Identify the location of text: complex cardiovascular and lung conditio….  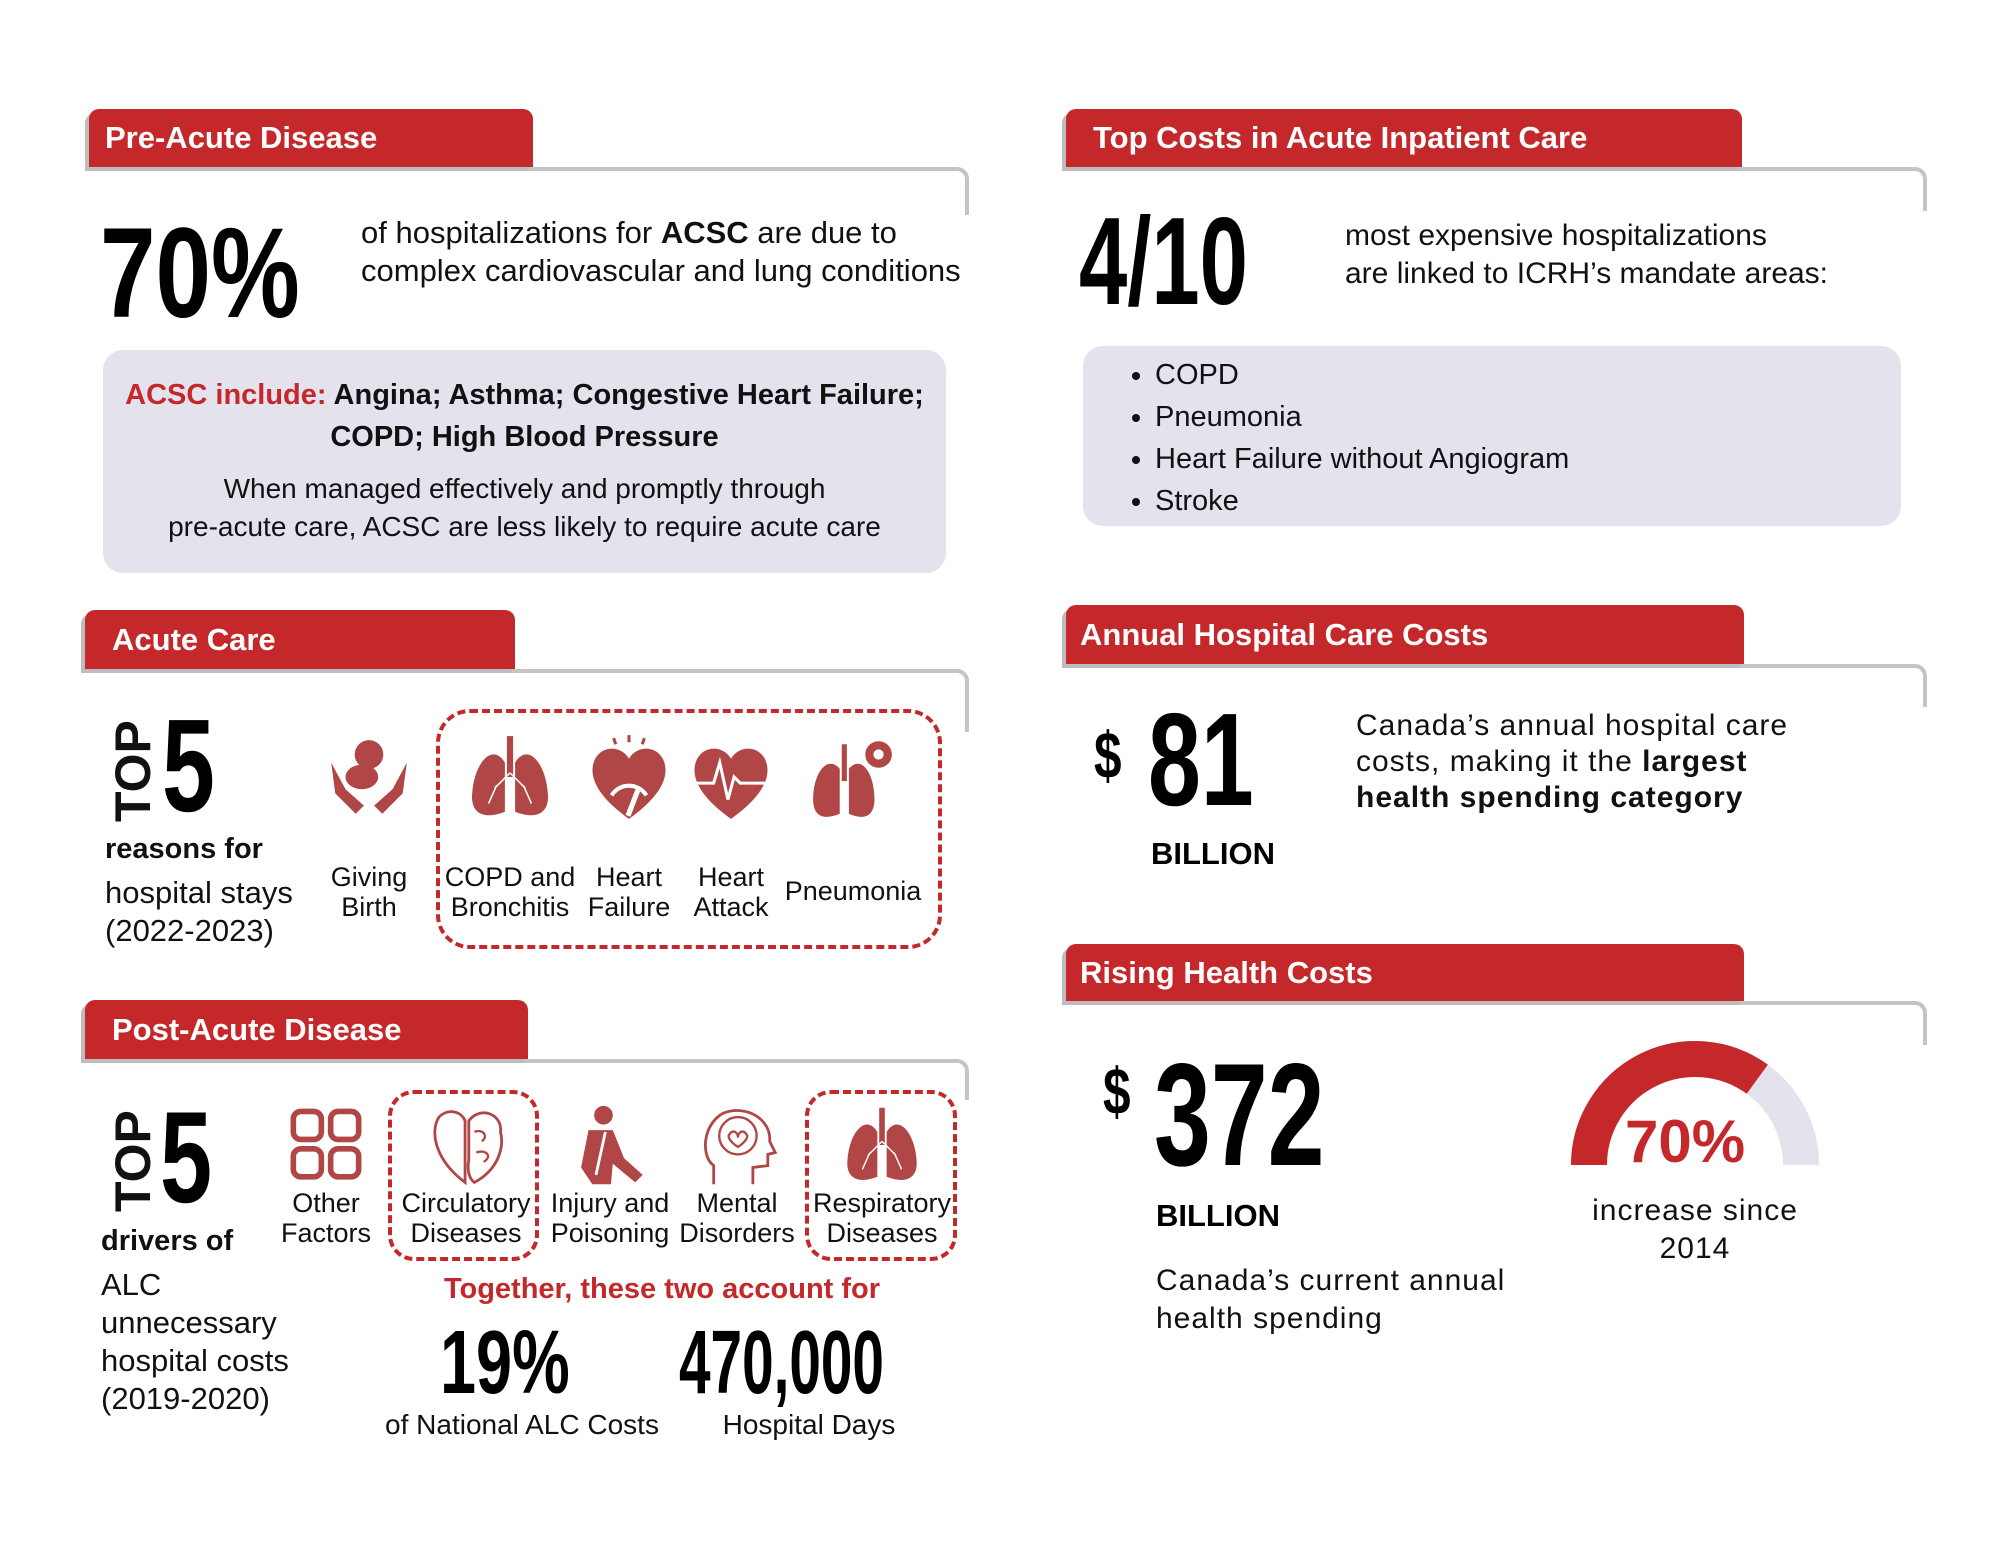
(661, 270).